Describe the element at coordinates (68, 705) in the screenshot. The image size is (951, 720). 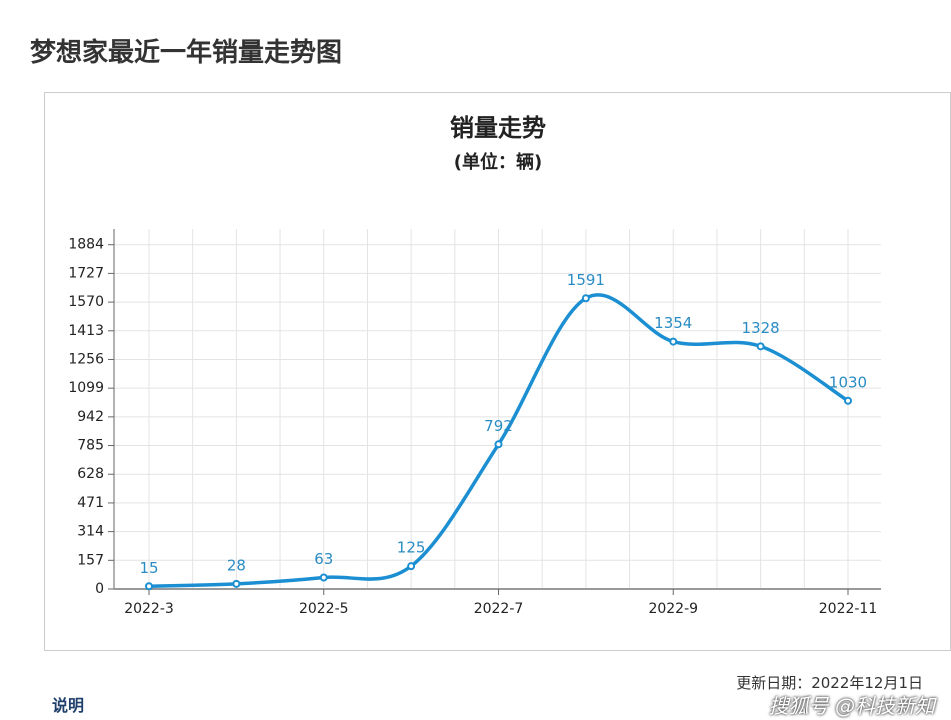
I see `note: 说明` at that location.